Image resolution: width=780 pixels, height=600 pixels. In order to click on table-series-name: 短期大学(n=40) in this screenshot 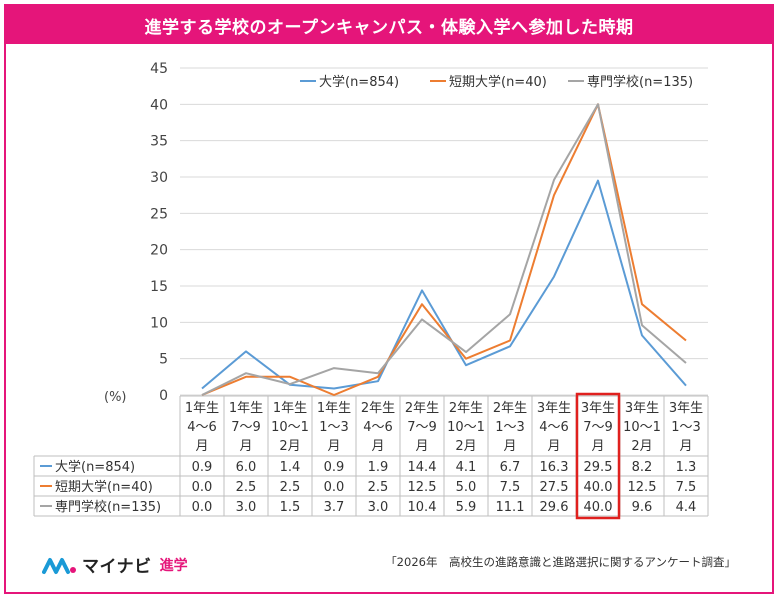, I will do `click(104, 487)`.